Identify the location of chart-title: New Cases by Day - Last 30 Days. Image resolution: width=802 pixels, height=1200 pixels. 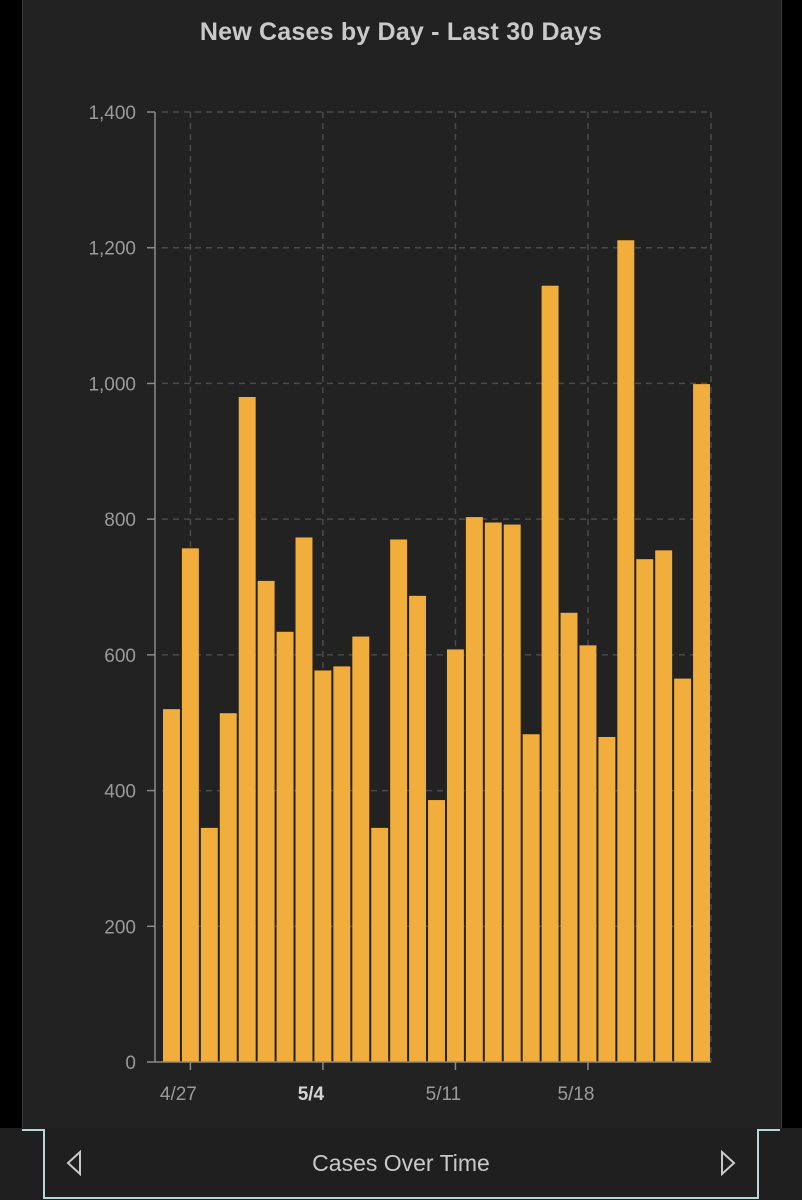
(401, 32).